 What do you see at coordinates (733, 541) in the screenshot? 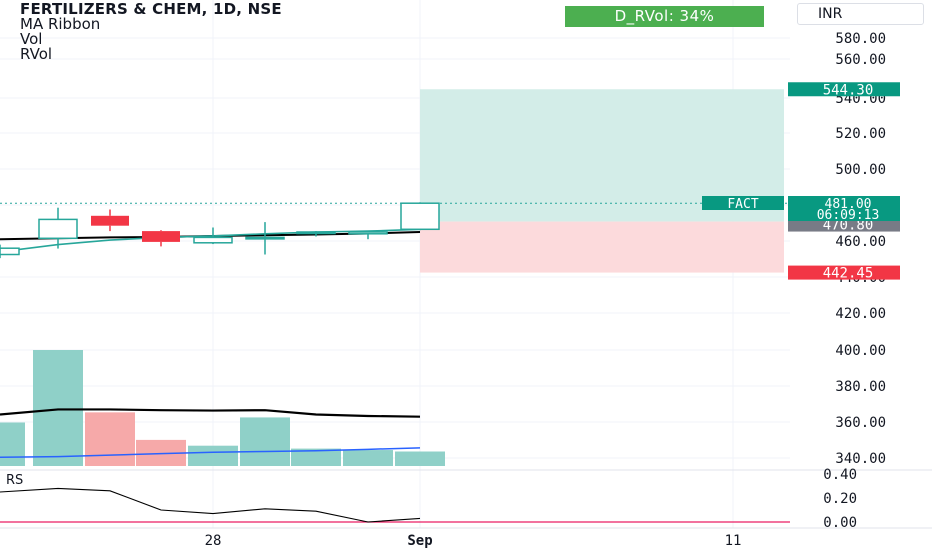
I see `time-tick-label: 11` at bounding box center [733, 541].